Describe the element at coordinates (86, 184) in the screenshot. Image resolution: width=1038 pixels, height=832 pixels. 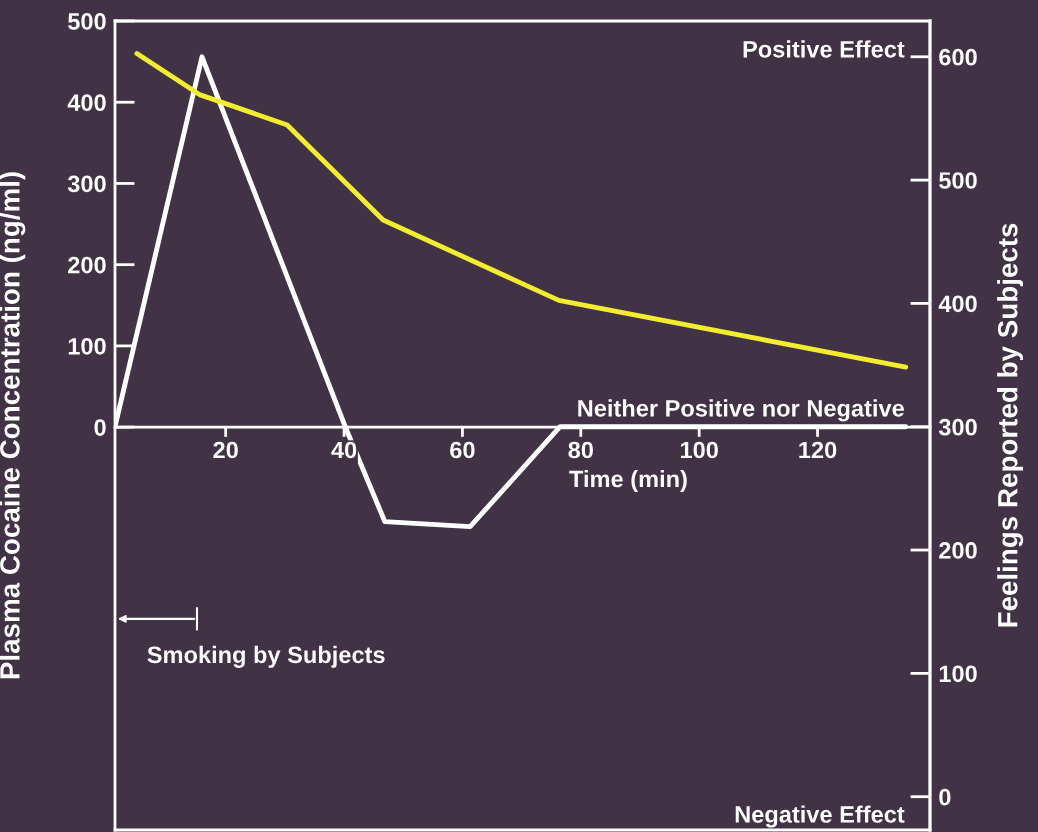
I see `y-tick-label: 300` at that location.